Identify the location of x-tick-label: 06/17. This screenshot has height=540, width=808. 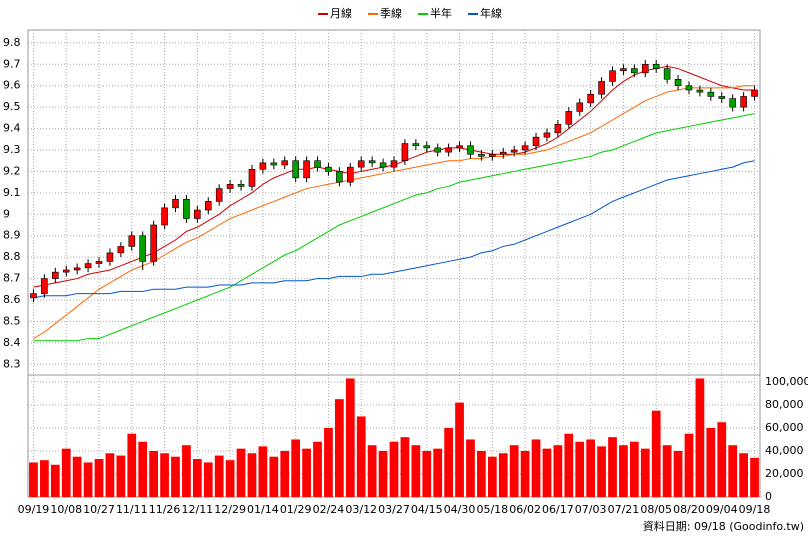
(558, 509).